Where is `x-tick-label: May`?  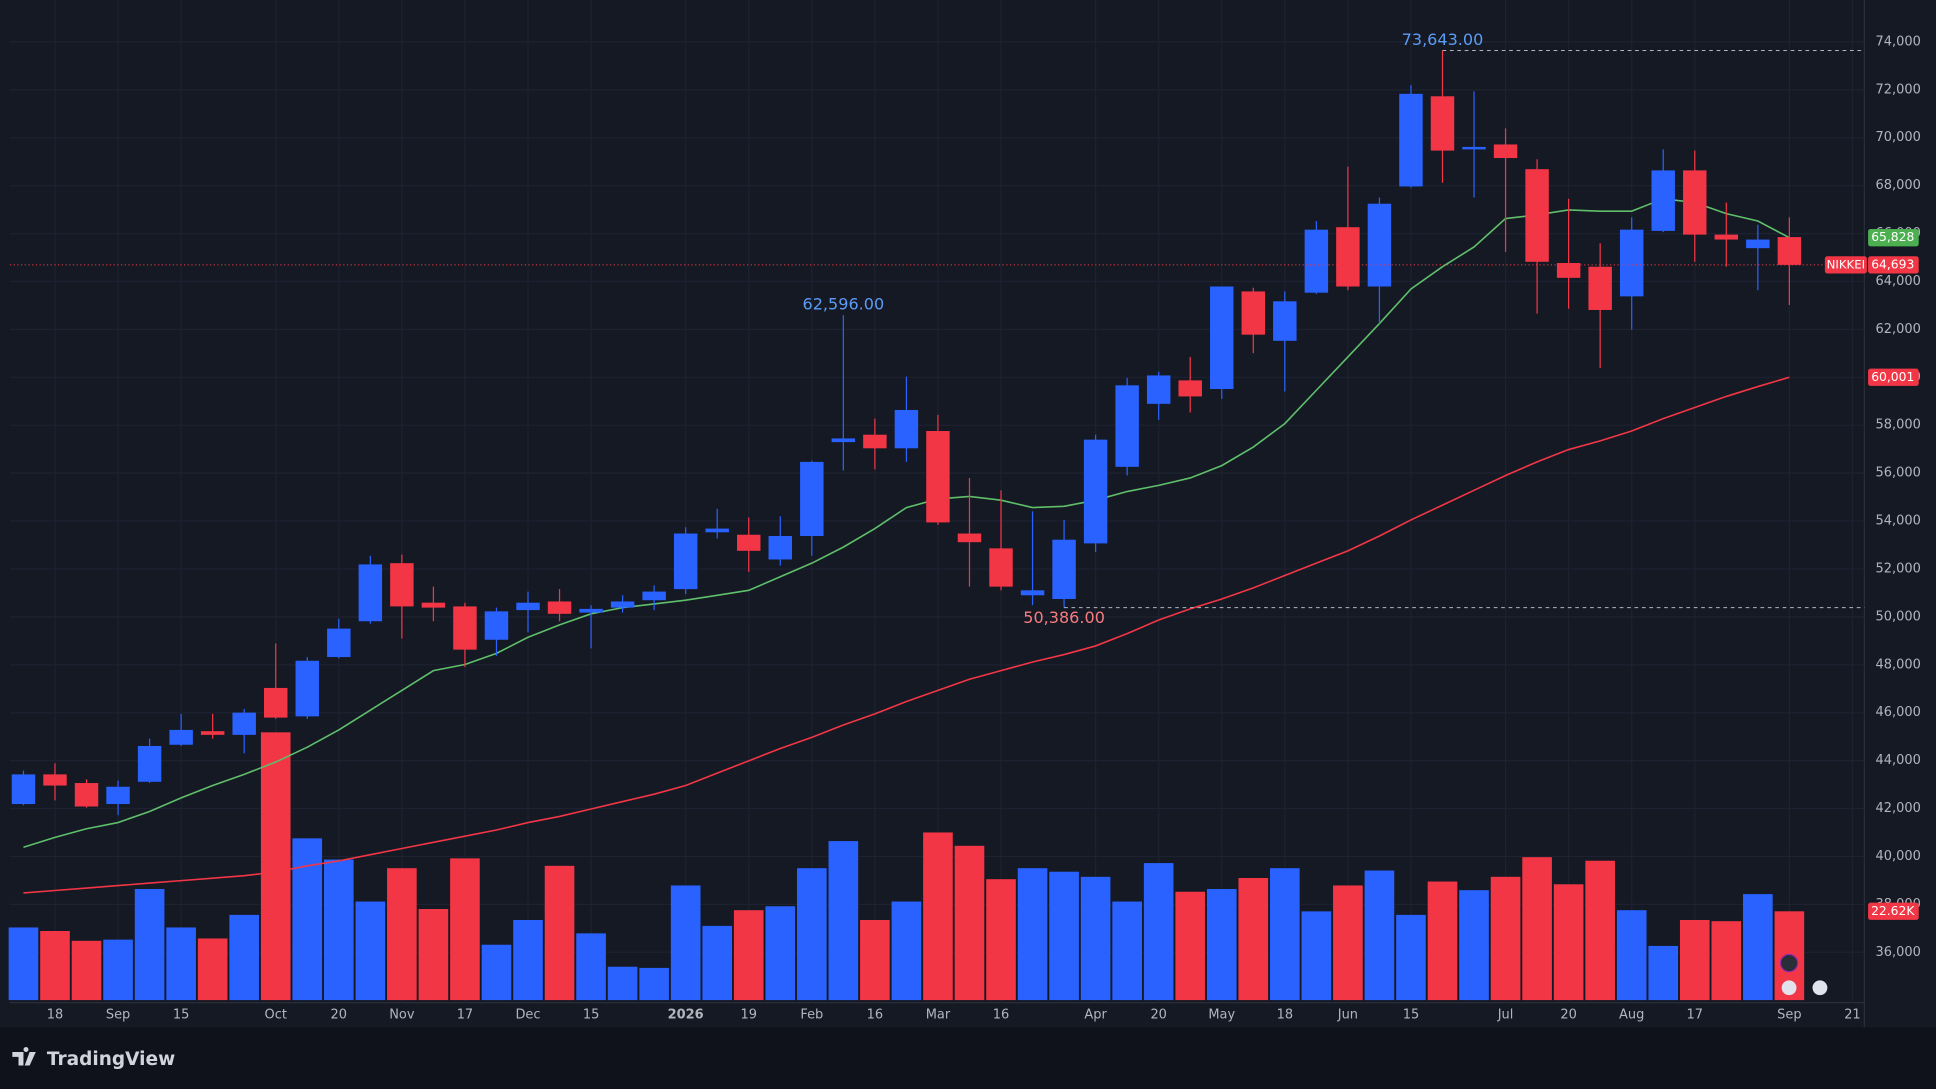 x-tick-label: May is located at coordinates (1221, 1014).